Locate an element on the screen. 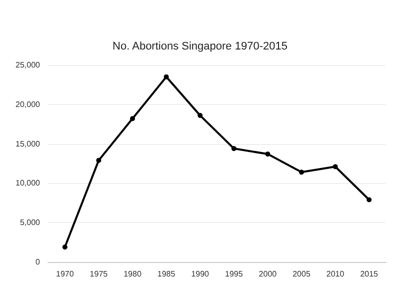  x-tick-label: 1970 is located at coordinates (65, 274).